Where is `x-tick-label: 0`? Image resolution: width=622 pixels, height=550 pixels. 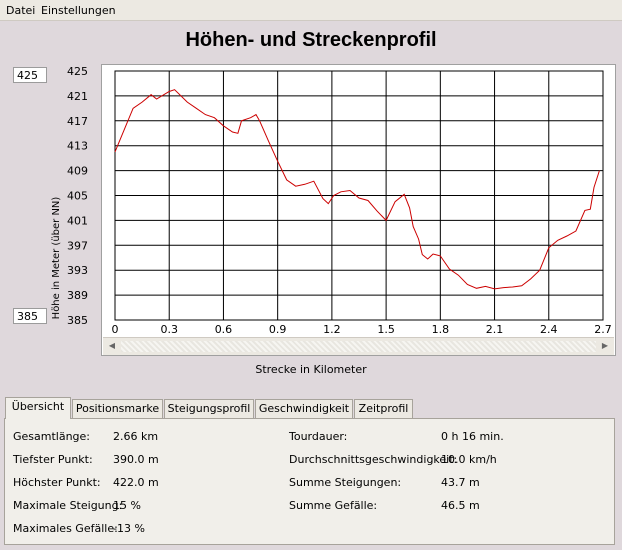
x-tick-label: 0 is located at coordinates (115, 329).